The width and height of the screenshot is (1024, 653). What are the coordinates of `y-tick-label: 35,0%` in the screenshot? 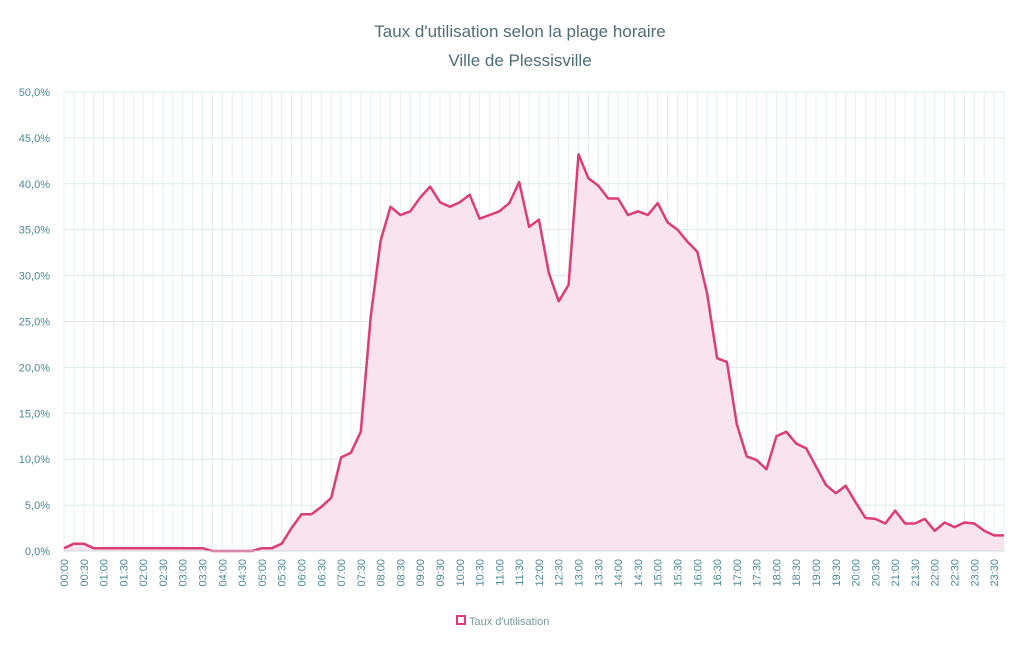 It's located at (34, 231).